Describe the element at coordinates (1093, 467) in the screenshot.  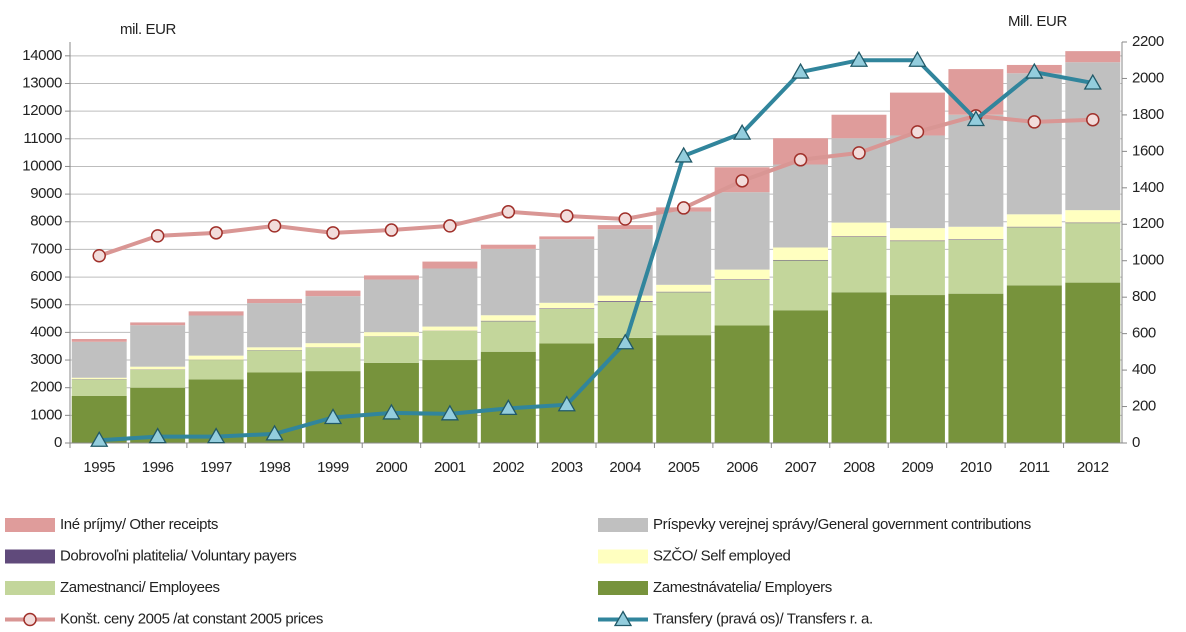
I see `x-tick-label: 2012` at that location.